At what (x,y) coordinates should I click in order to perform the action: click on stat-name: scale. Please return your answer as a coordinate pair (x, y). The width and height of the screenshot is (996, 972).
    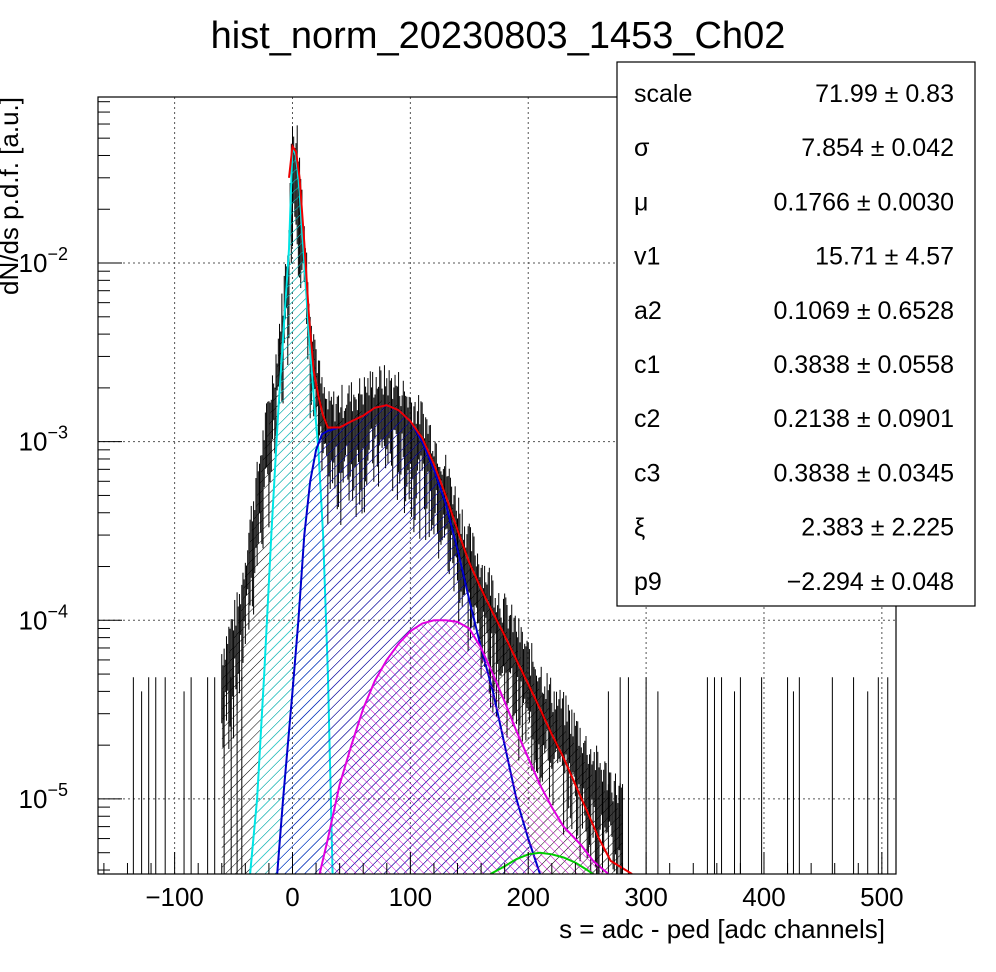
    Looking at the image, I should click on (663, 94).